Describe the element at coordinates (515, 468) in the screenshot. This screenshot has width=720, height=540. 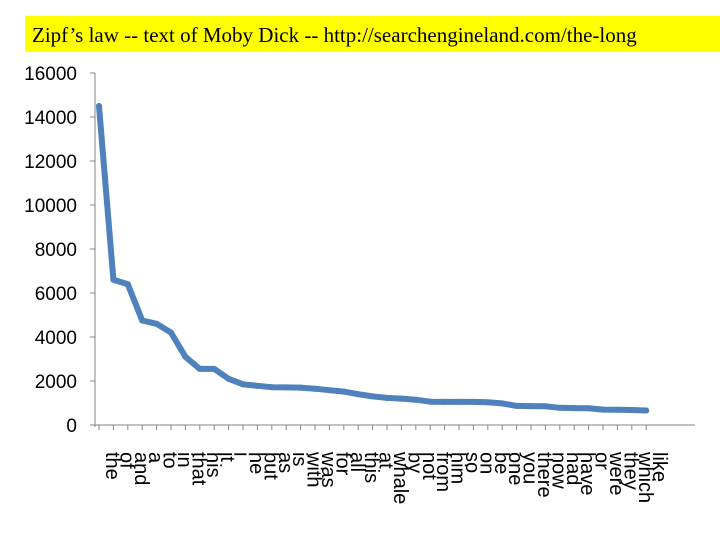
I see `x-category-label: one` at that location.